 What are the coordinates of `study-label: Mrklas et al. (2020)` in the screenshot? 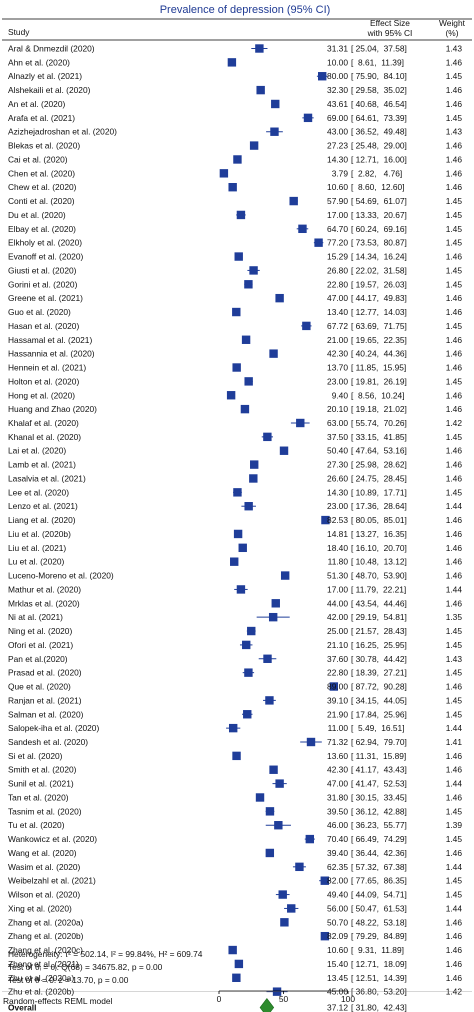 It's located at (44, 603).